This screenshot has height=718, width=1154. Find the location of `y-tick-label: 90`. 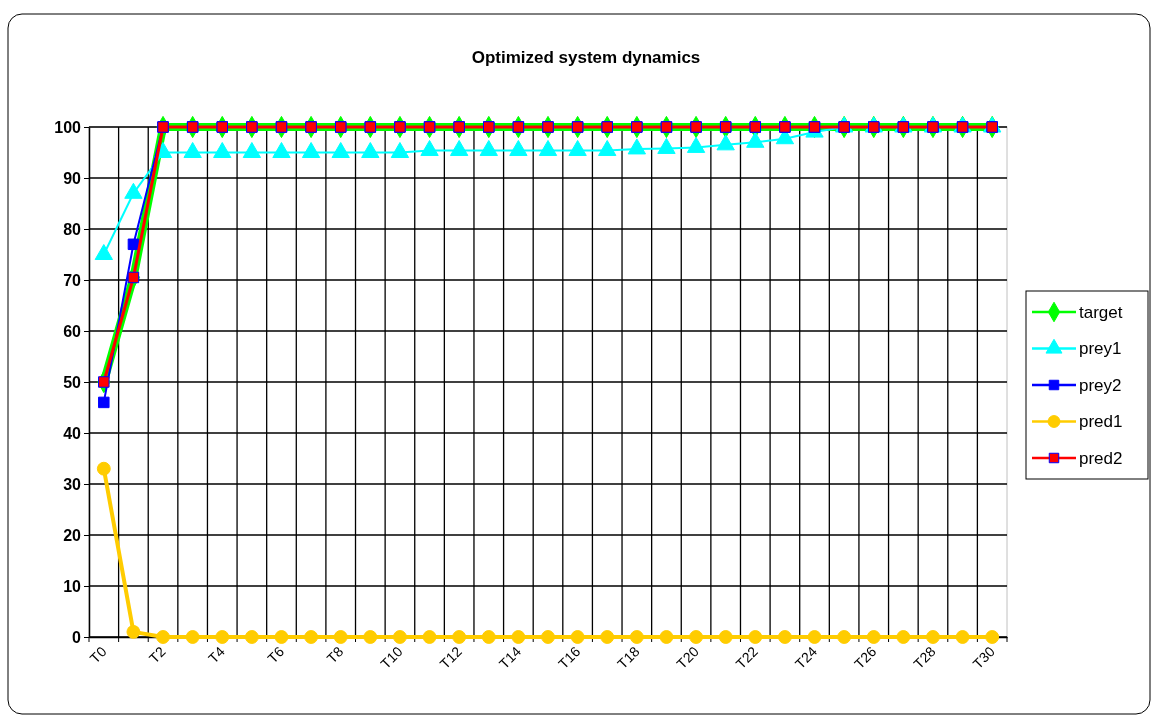

y-tick-label: 90 is located at coordinates (72, 178).